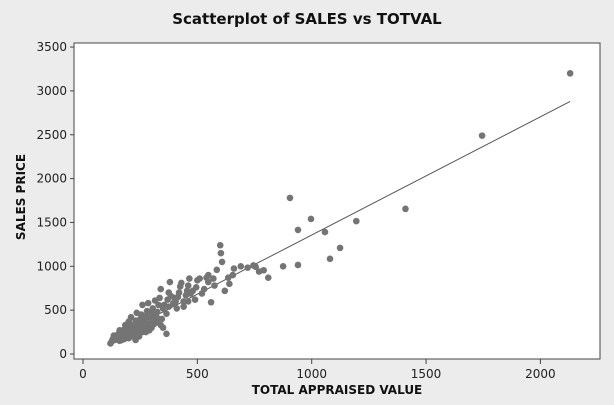 The image size is (614, 405). What do you see at coordinates (540, 374) in the screenshot?
I see `x-tick-label: 2000` at bounding box center [540, 374].